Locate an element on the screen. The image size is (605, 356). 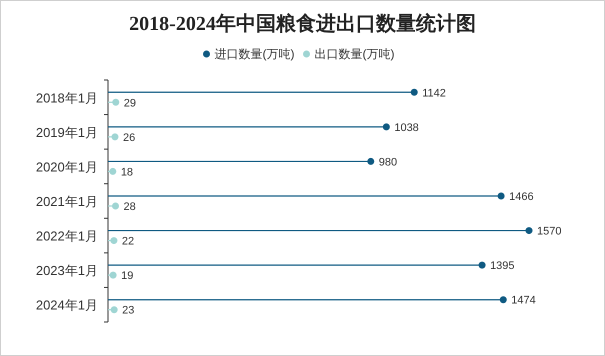
y-tick-label: 2018年1月 is located at coordinates (67, 98).